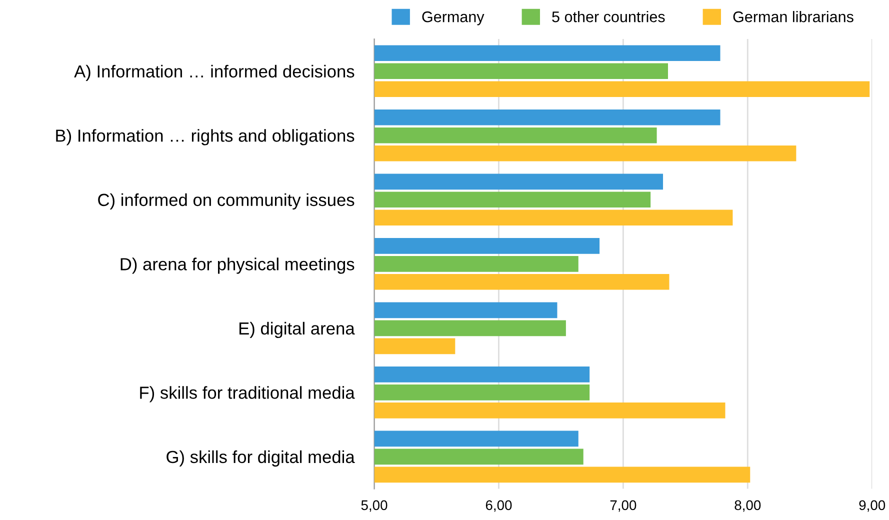 This screenshot has width=889, height=520. Describe the element at coordinates (374, 506) in the screenshot. I see `x-tick-label: 5,00` at that location.